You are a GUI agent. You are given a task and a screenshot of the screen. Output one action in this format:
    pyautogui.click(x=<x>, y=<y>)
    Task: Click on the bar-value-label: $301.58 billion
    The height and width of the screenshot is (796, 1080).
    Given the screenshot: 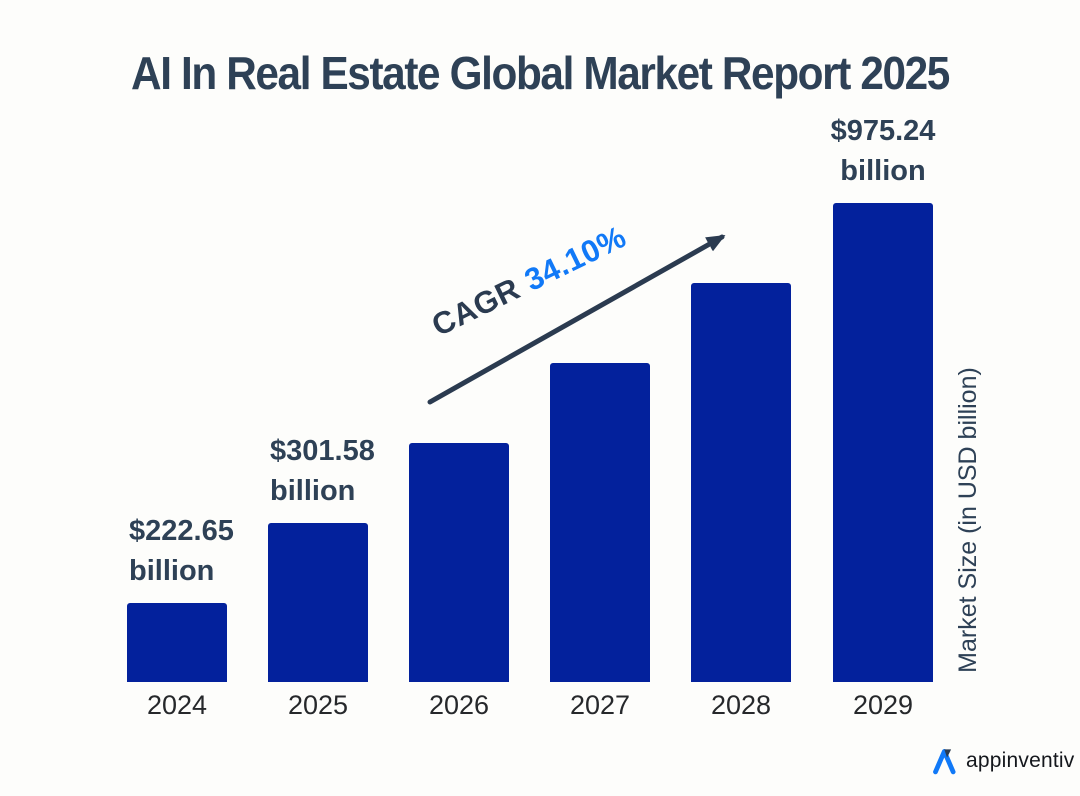 What is the action you would take?
    pyautogui.click(x=322, y=471)
    